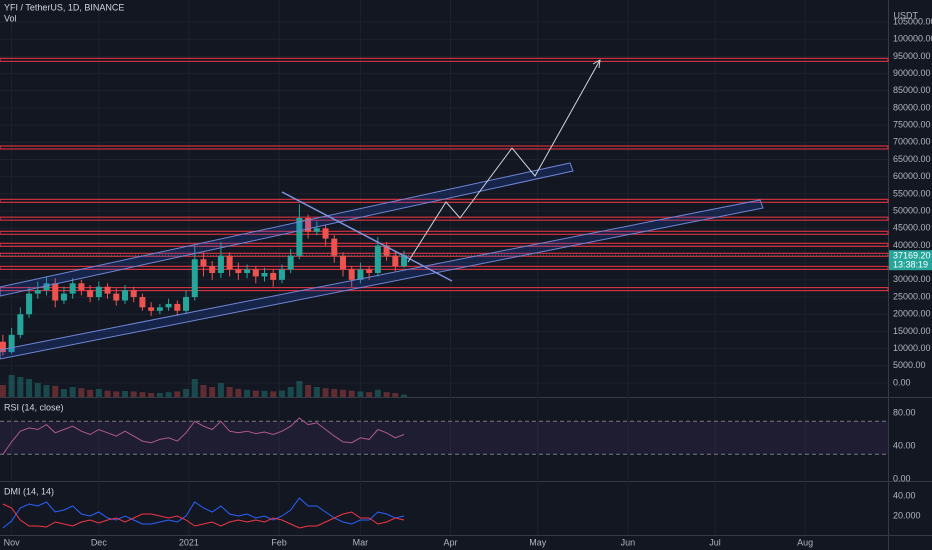 The width and height of the screenshot is (932, 550). I want to click on rsi-tick-label: 40.00, so click(904, 445).